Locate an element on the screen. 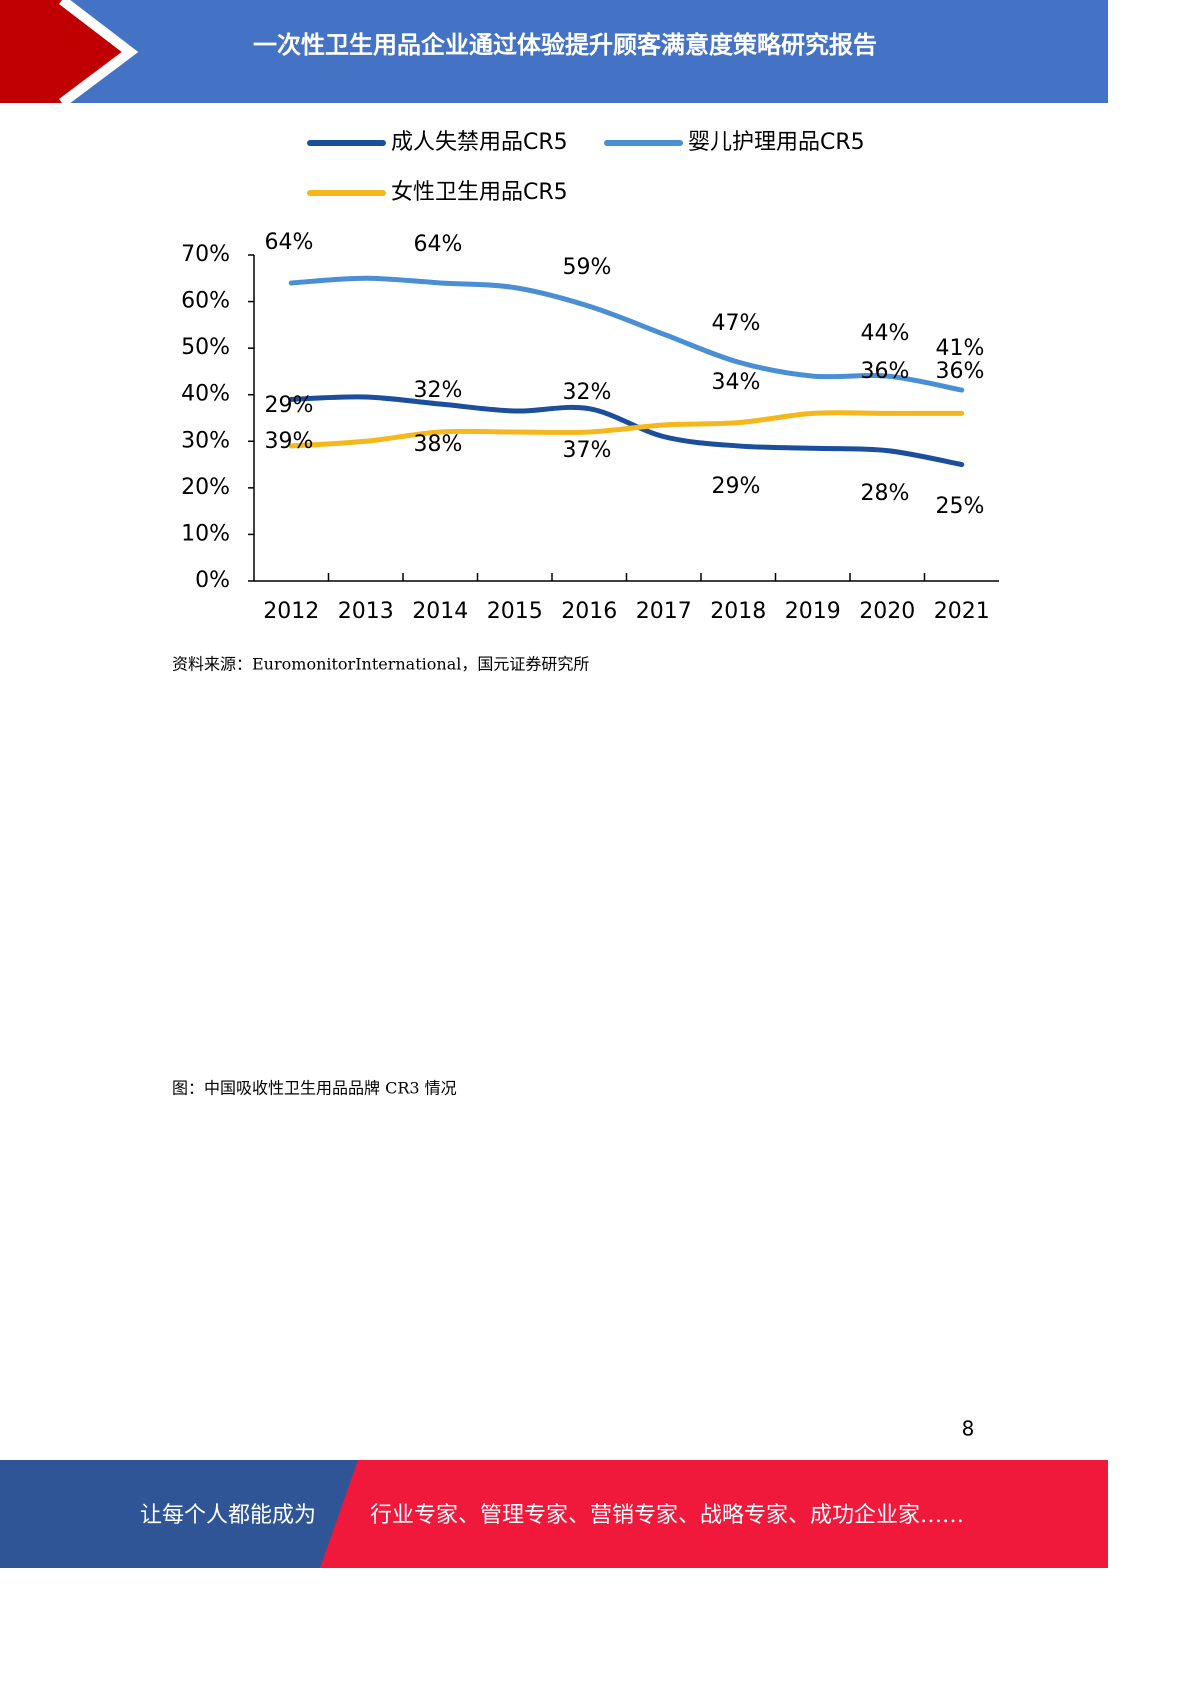 Image resolution: width=1191 pixels, height=1688 pixels. data-label: 44% is located at coordinates (885, 333).